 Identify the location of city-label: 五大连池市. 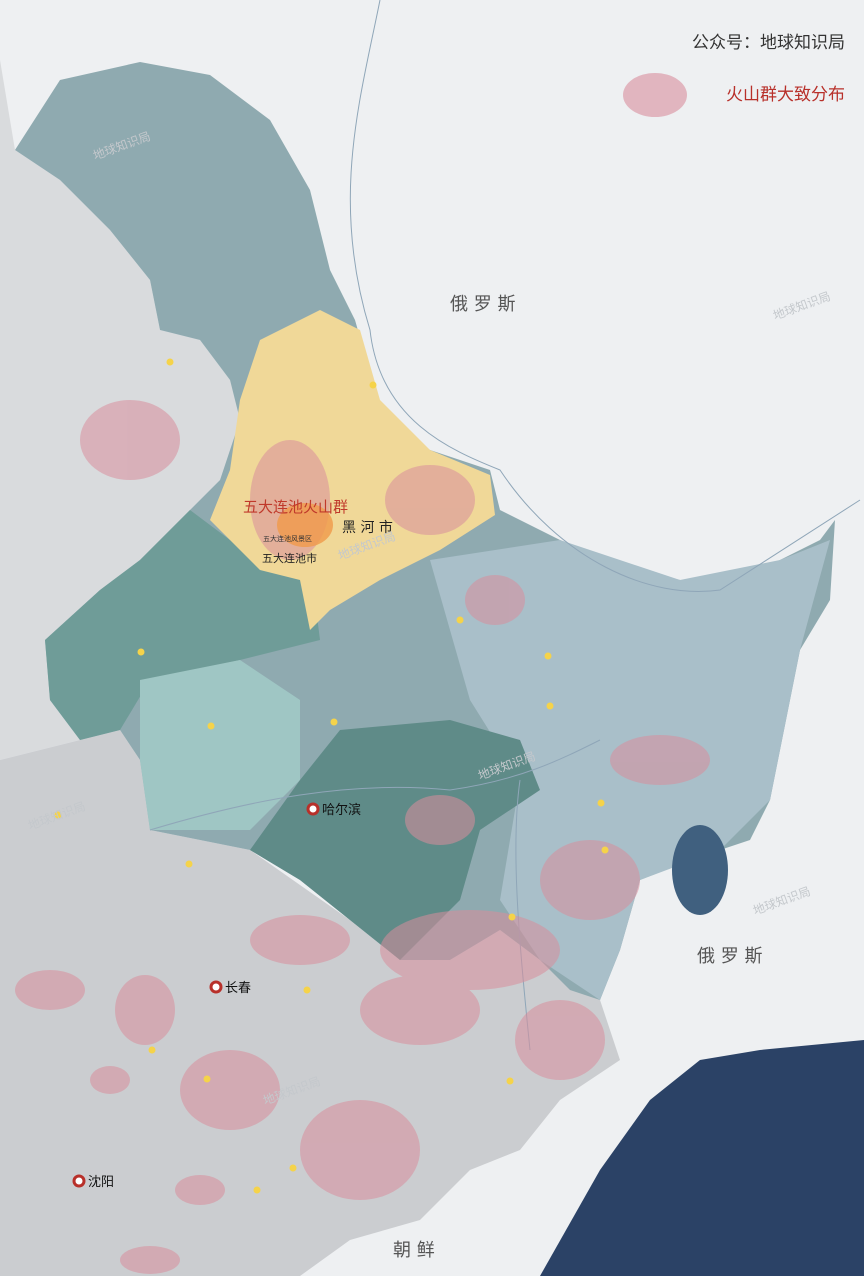
(289, 558).